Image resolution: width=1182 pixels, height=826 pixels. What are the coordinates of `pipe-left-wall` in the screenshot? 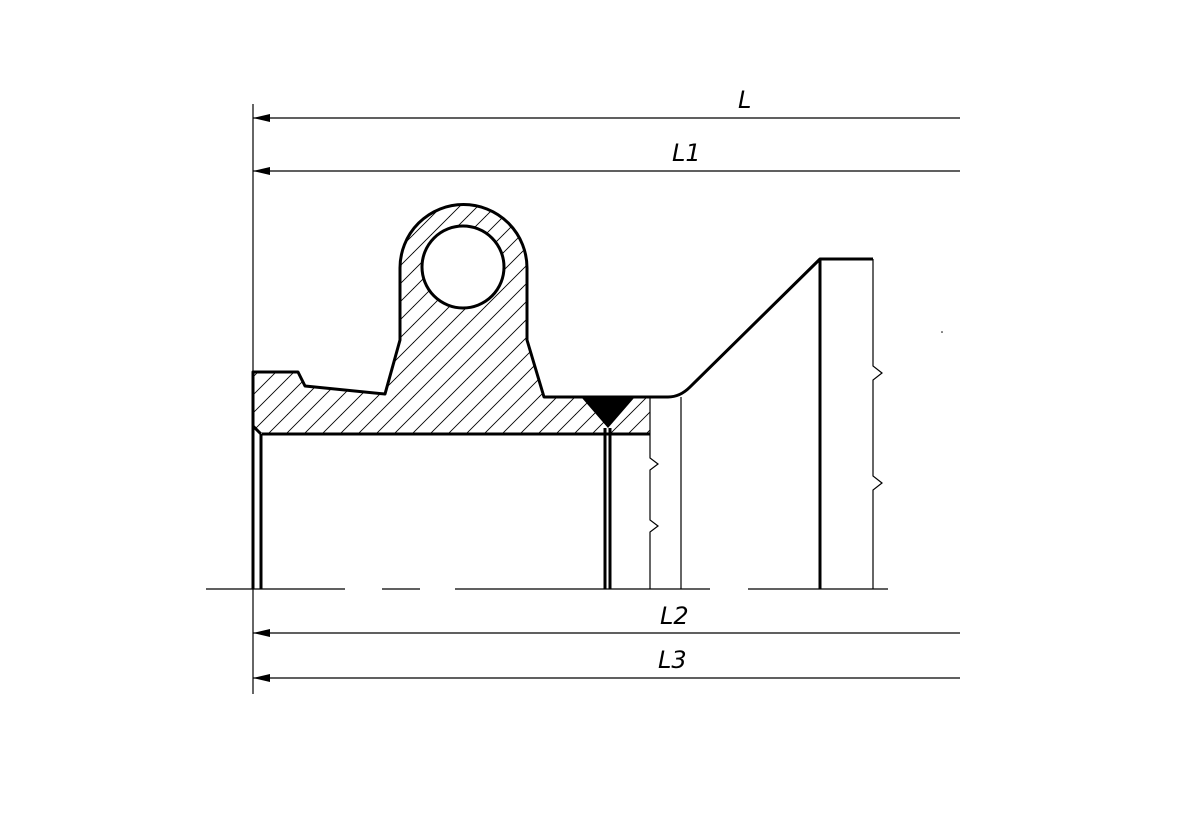 It's located at (257, 506).